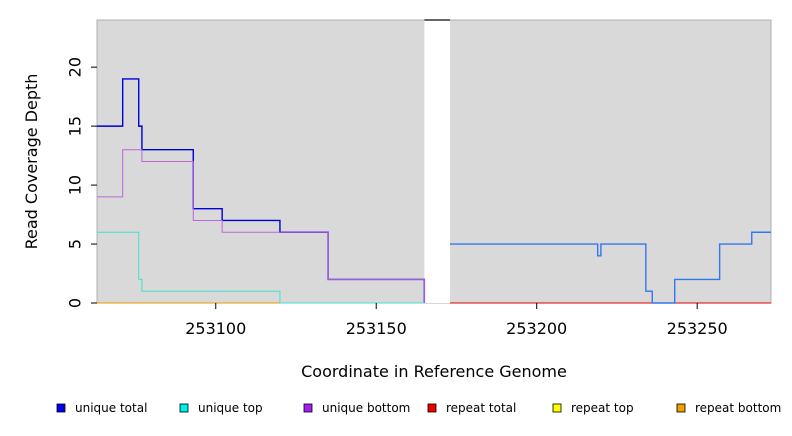  Describe the element at coordinates (75, 303) in the screenshot. I see `y-tick-label: 0` at that location.